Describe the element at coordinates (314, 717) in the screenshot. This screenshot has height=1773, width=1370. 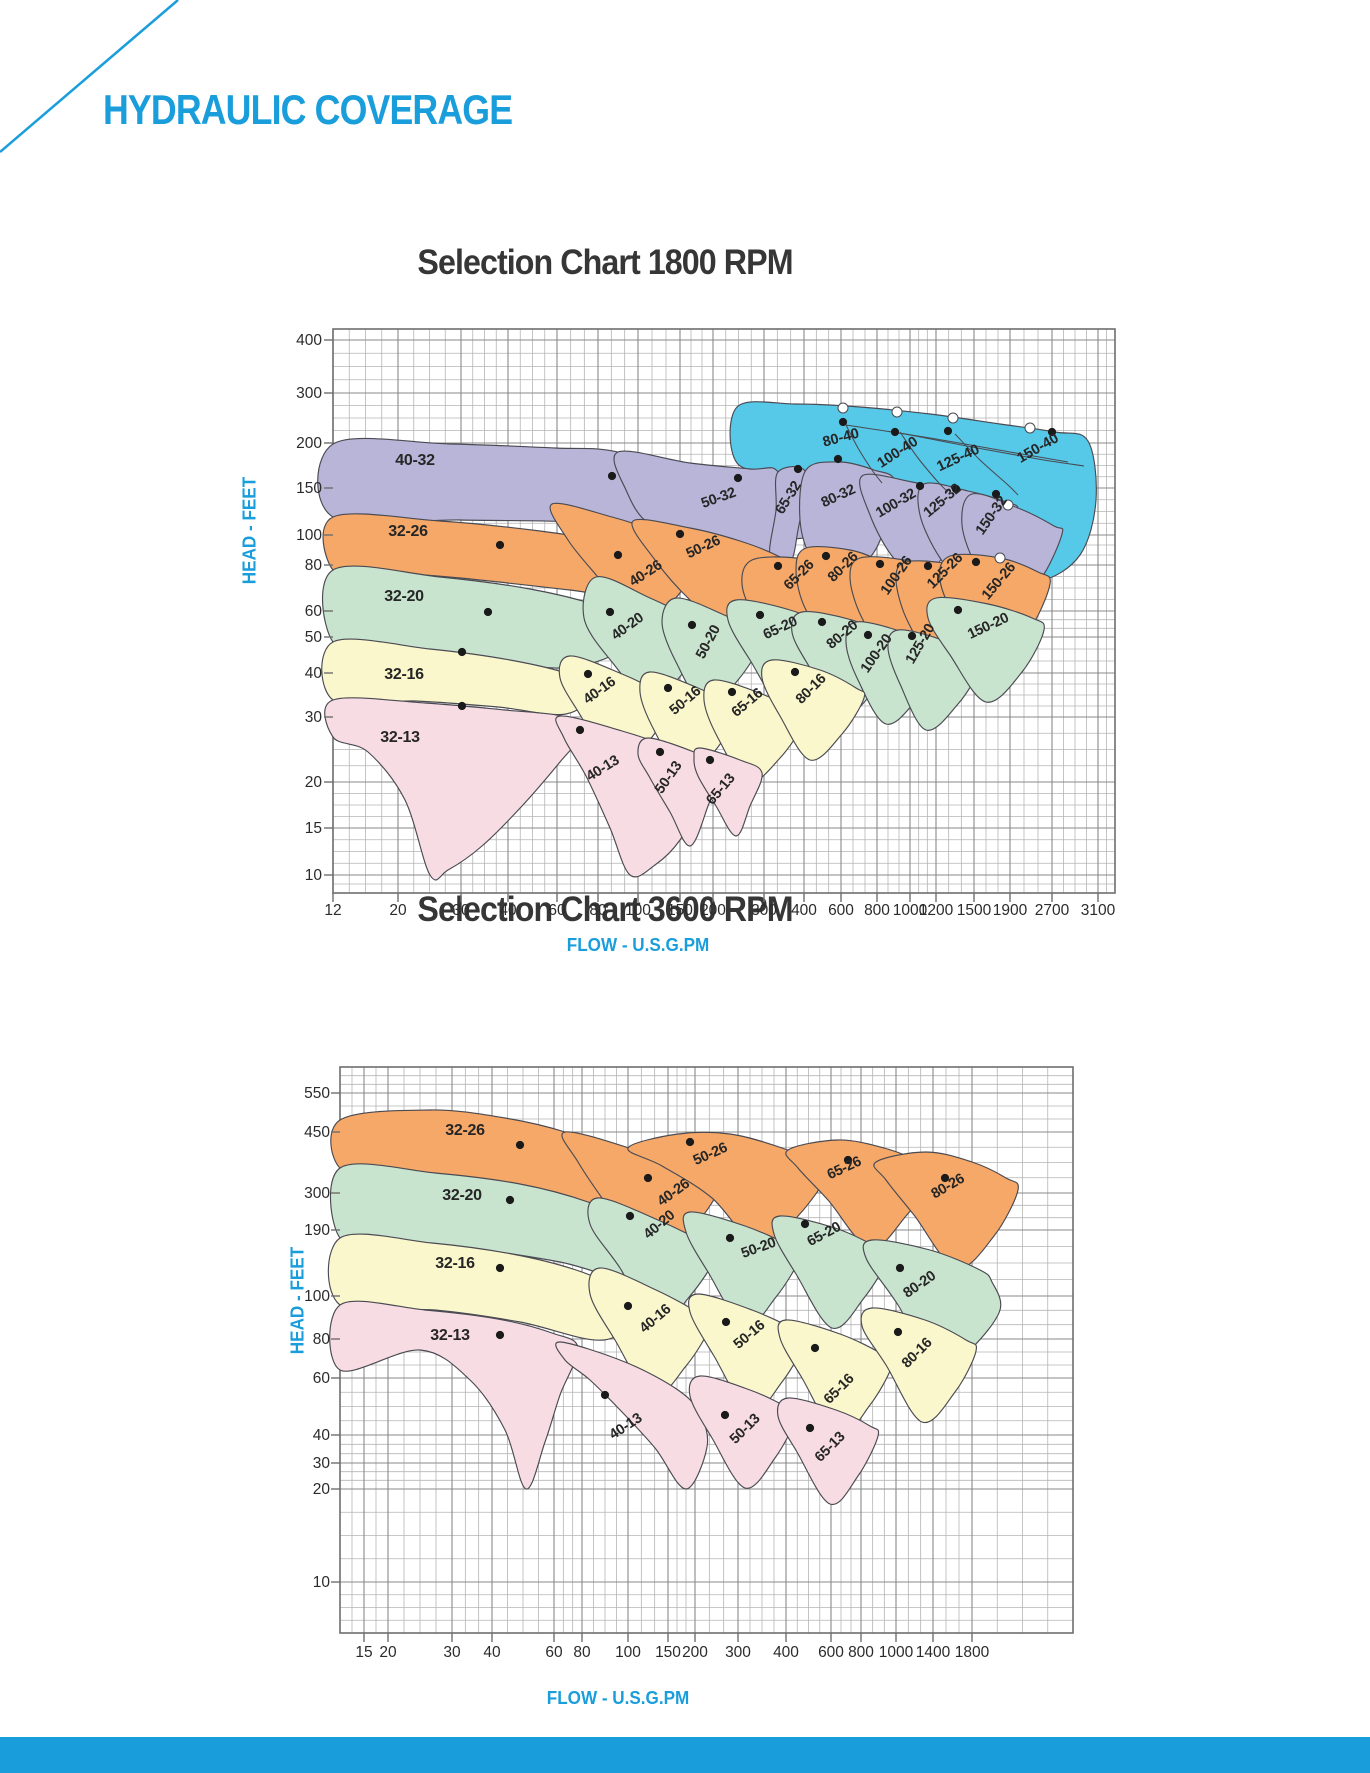
I see `y-tick-label: 30` at that location.